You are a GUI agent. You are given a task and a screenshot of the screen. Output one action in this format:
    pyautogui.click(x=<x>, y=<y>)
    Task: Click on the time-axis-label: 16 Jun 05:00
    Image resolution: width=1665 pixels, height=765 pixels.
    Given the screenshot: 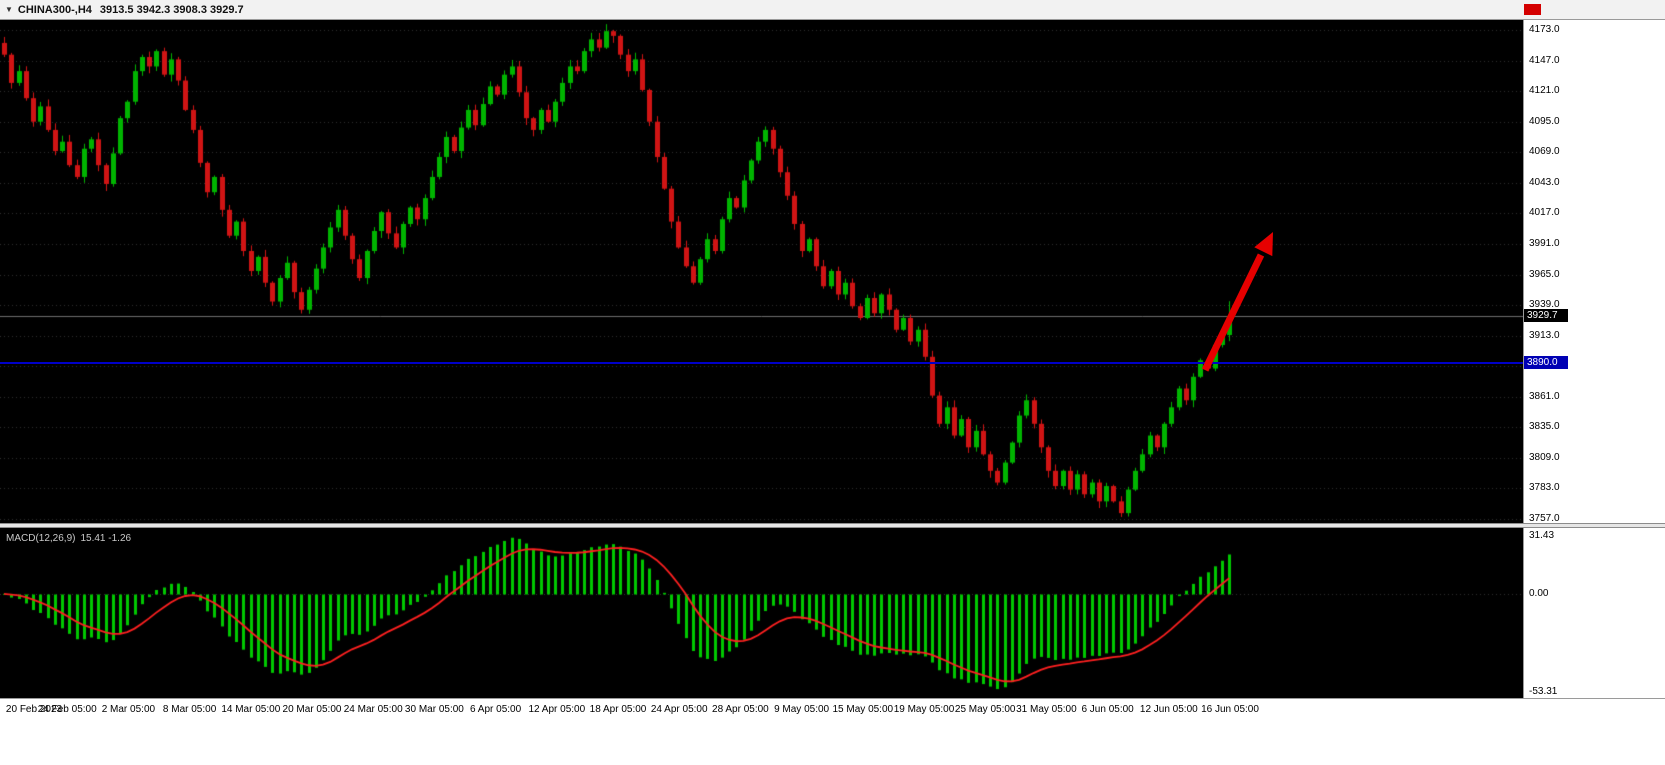 What is the action you would take?
    pyautogui.click(x=1230, y=709)
    